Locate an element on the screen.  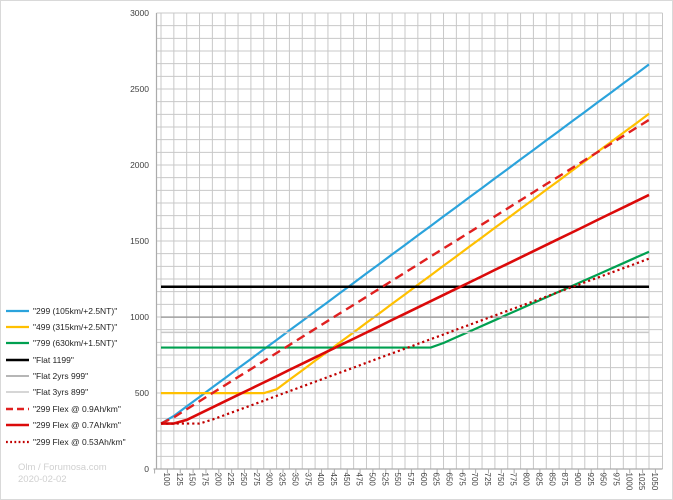
x-tick-label: 725 is located at coordinates (487, 480).